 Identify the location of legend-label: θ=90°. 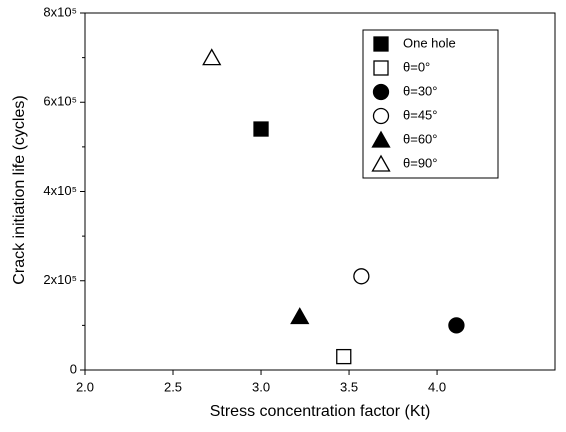
(420, 162).